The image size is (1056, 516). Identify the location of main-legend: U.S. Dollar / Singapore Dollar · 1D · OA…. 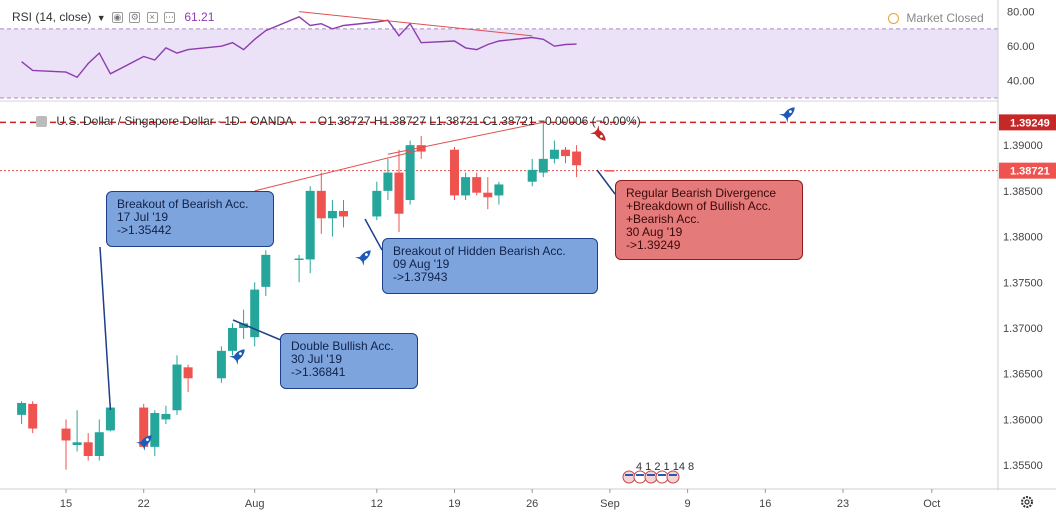
(338, 121).